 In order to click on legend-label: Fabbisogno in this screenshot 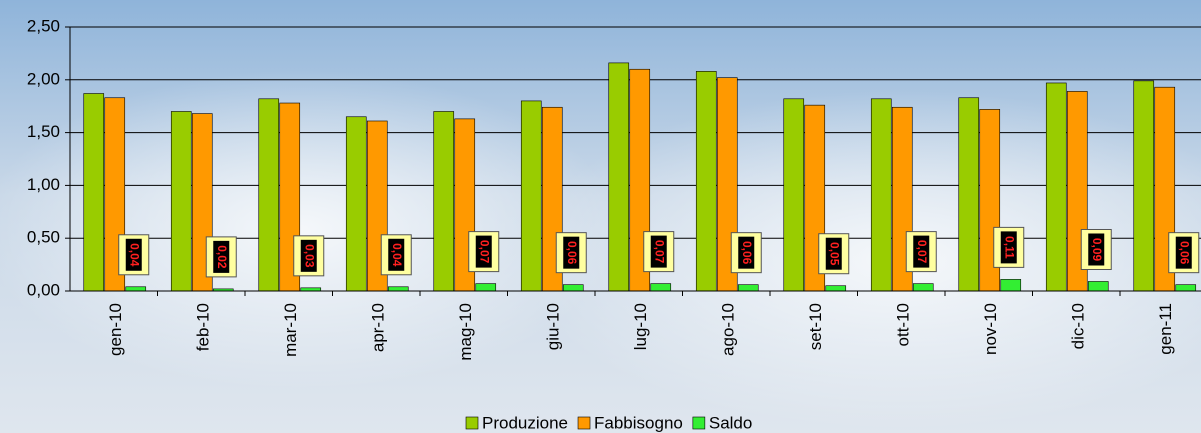, I will do `click(638, 422)`.